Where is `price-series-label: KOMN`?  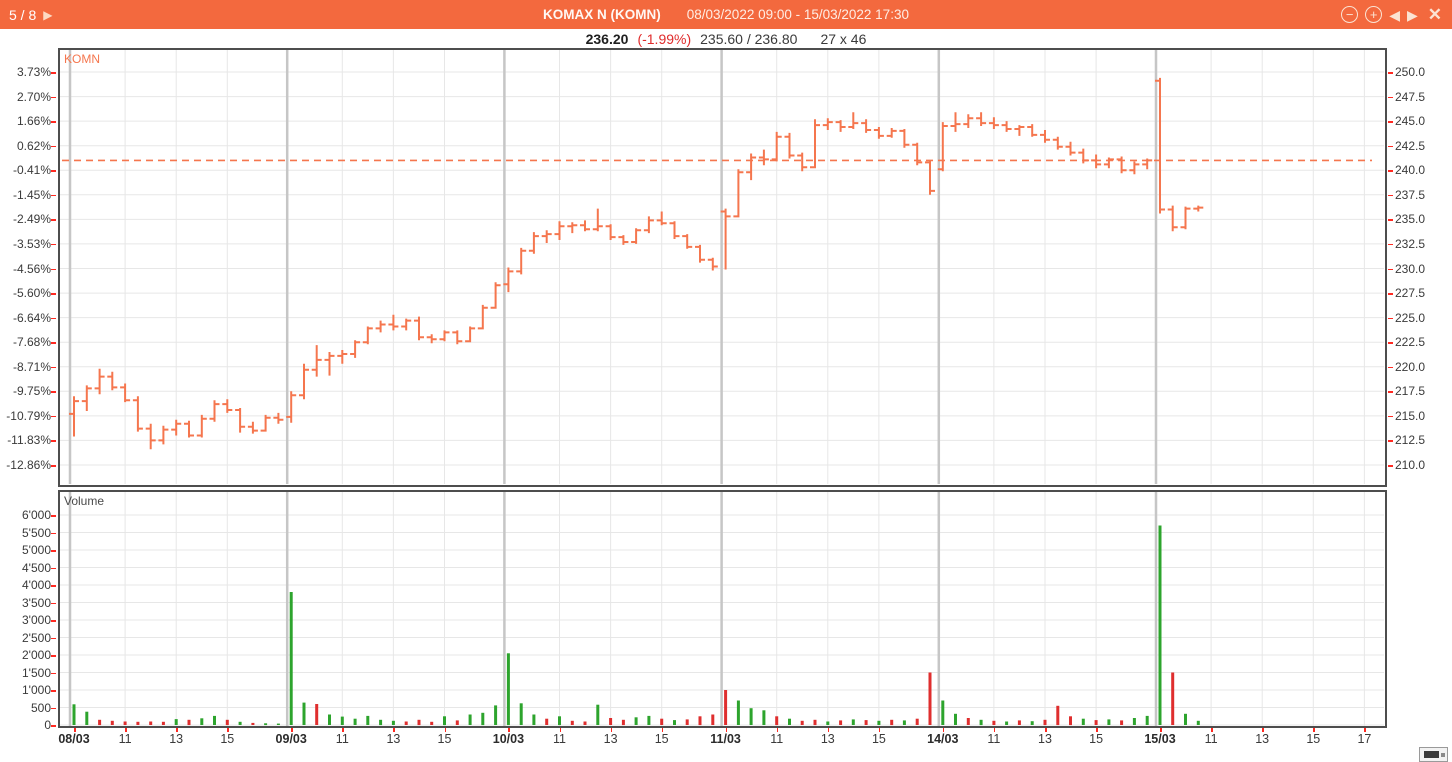 price-series-label: KOMN is located at coordinates (82, 59).